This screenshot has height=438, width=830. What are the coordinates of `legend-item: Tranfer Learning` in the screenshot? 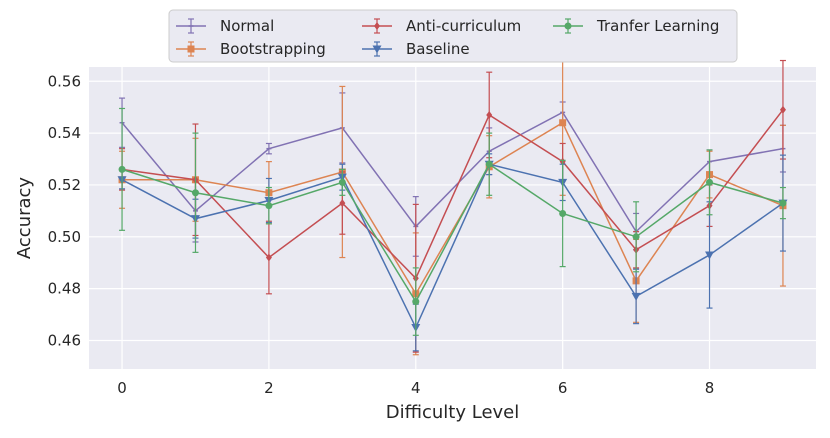 It's located at (636, 26).